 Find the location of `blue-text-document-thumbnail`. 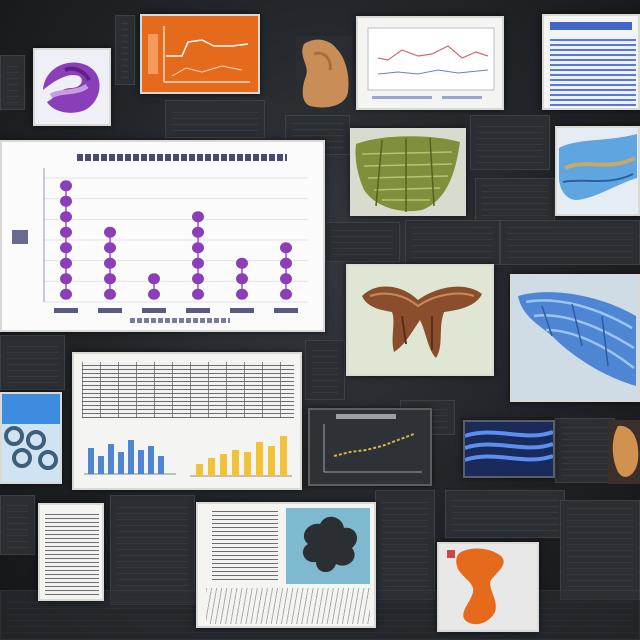

blue-text-document-thumbnail is located at coordinates (591, 62).